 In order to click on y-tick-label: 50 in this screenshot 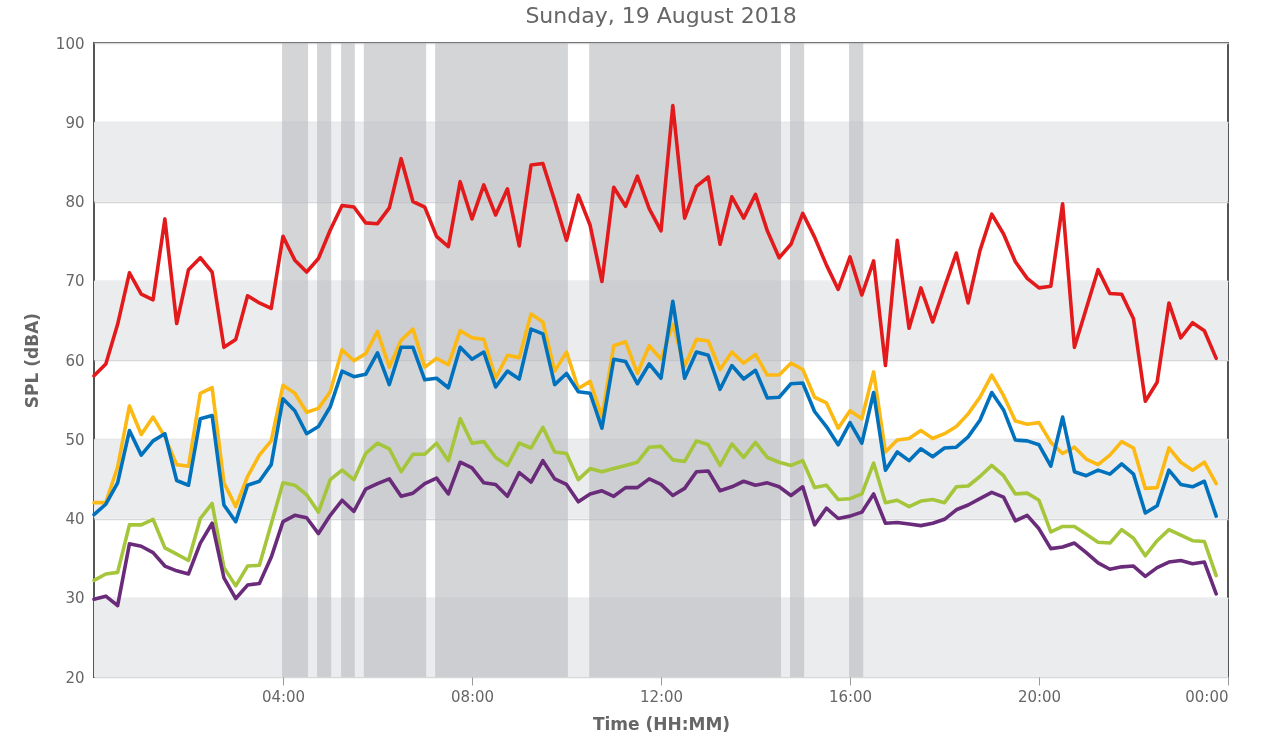, I will do `click(75, 439)`.